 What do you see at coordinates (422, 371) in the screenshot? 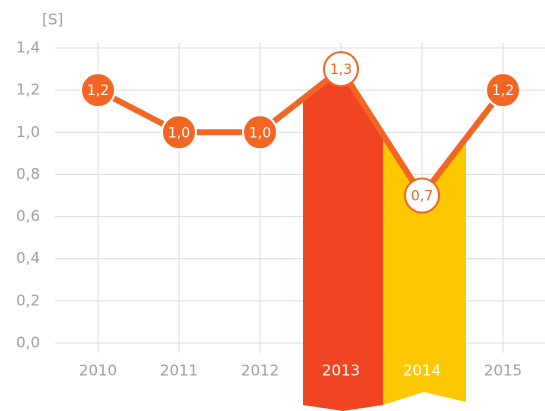
I see `x-tick-label: 2014` at bounding box center [422, 371].